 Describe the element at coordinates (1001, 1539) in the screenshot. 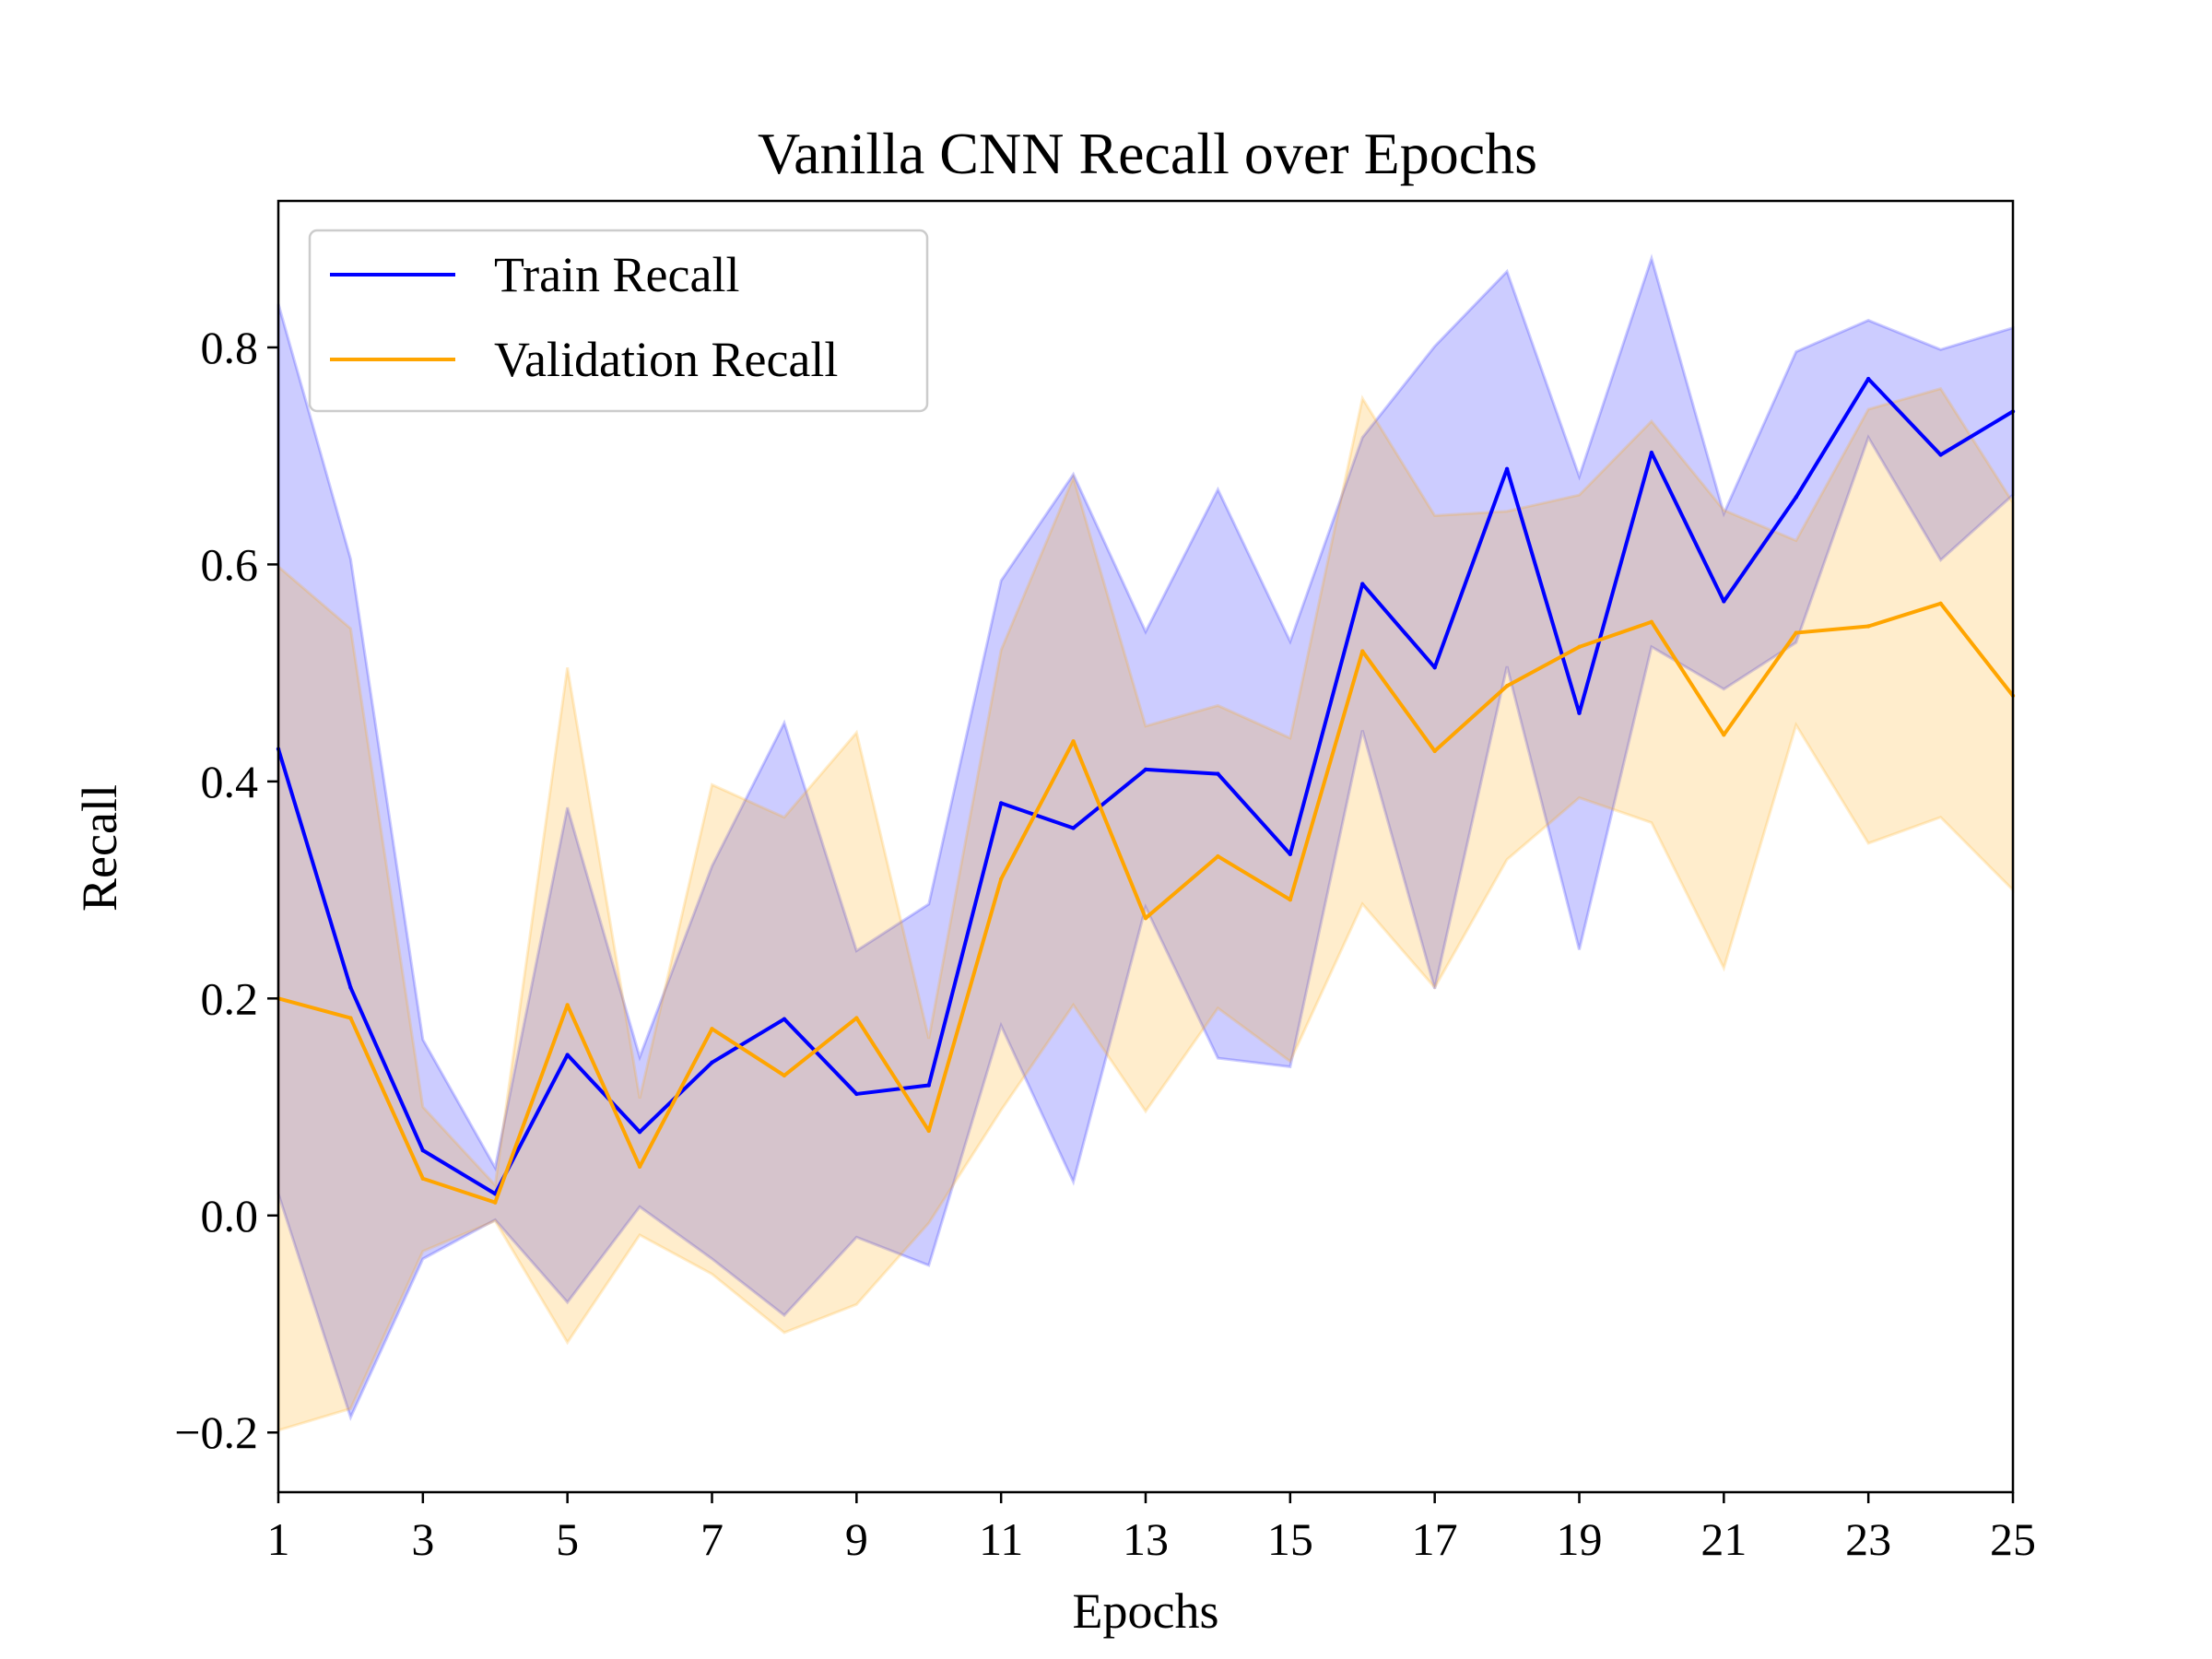

I see `x-tick-label-11: 11` at that location.